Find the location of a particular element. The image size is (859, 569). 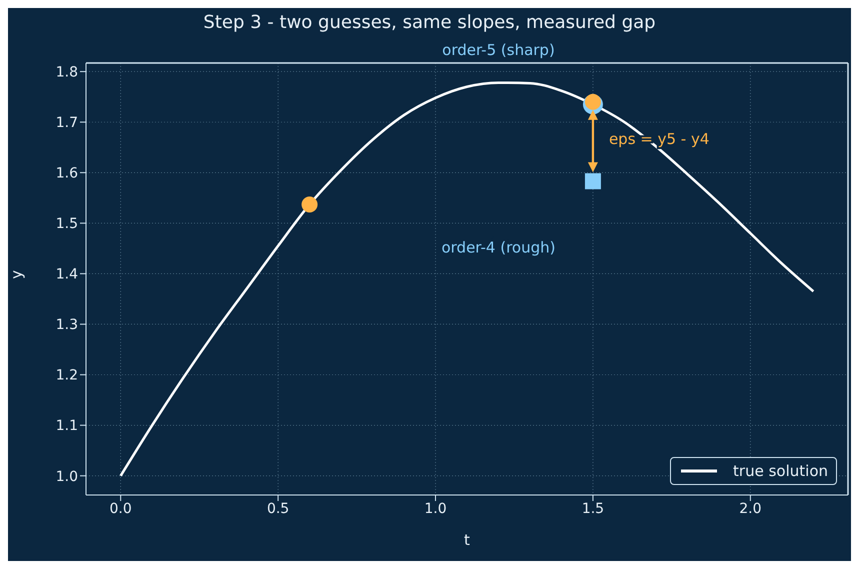

x-tick-label: 2.0 is located at coordinates (750, 508).